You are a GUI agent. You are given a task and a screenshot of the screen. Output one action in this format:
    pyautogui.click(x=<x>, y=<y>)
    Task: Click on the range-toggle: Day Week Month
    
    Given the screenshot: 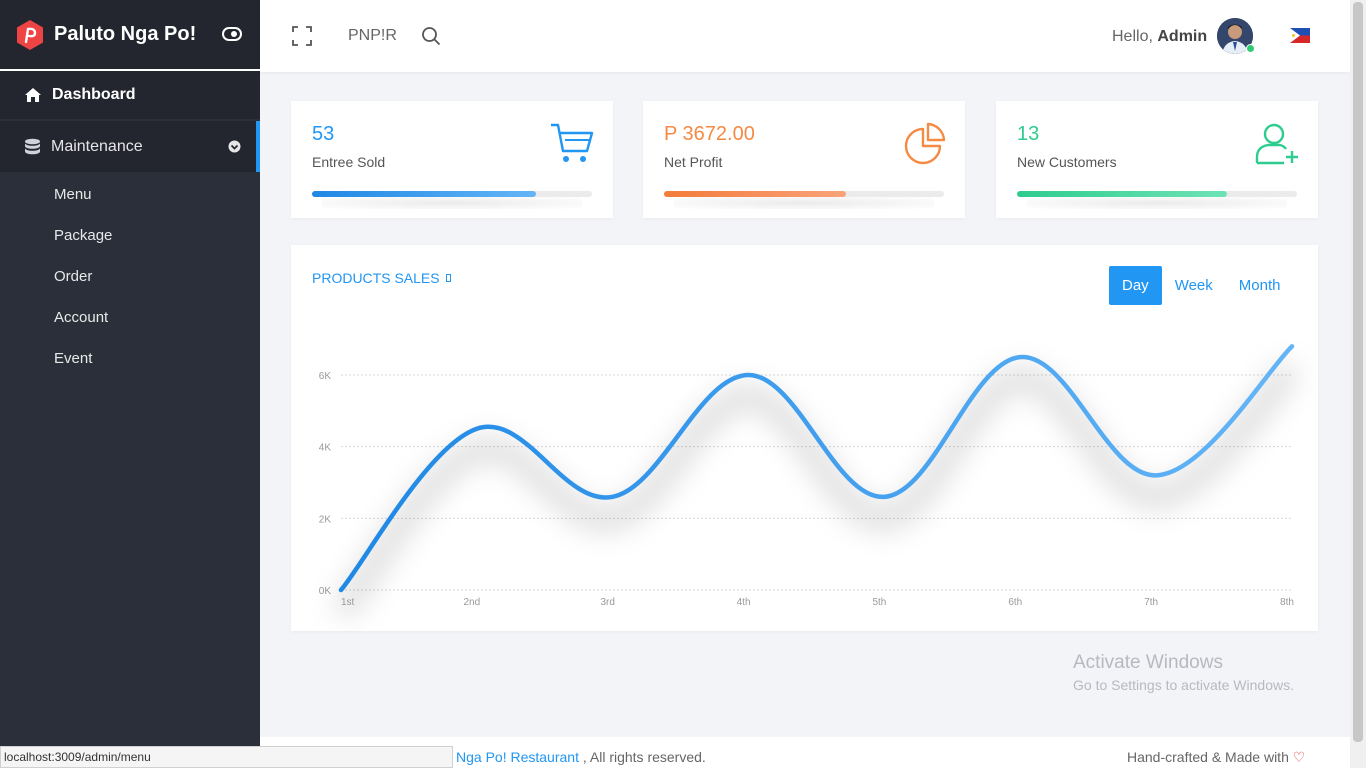 What is the action you would take?
    pyautogui.click(x=1201, y=285)
    